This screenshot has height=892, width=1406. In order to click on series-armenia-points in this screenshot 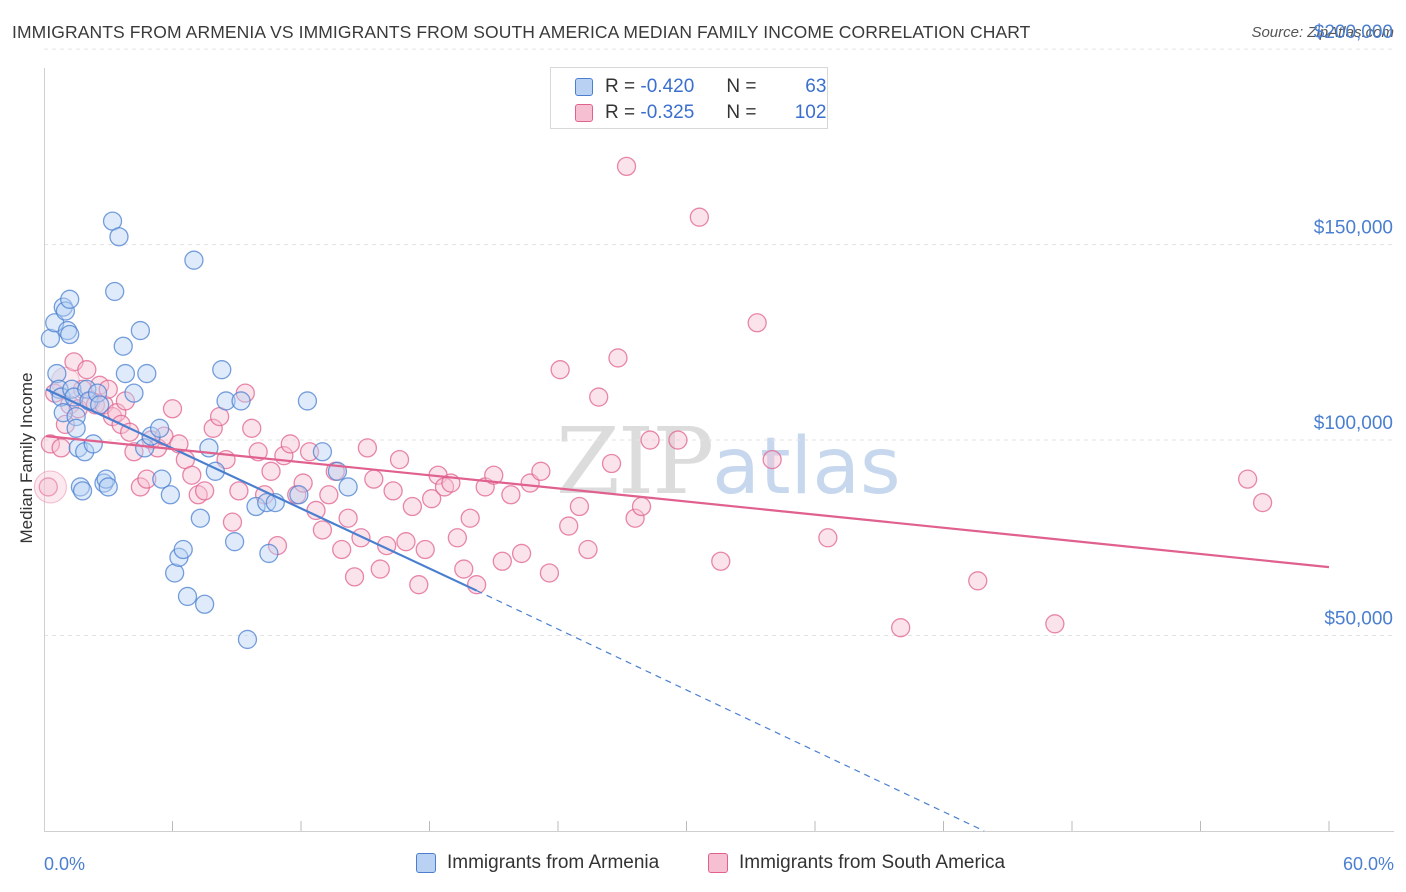, I will do `click(199, 430)`.